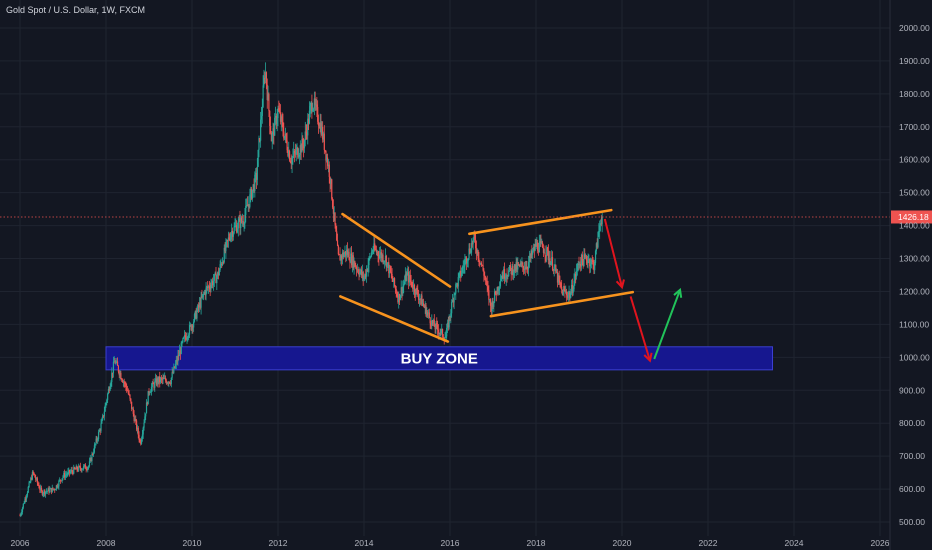 The height and width of the screenshot is (550, 932). Describe the element at coordinates (613, 253) in the screenshot. I see `arrow-shaft` at that location.